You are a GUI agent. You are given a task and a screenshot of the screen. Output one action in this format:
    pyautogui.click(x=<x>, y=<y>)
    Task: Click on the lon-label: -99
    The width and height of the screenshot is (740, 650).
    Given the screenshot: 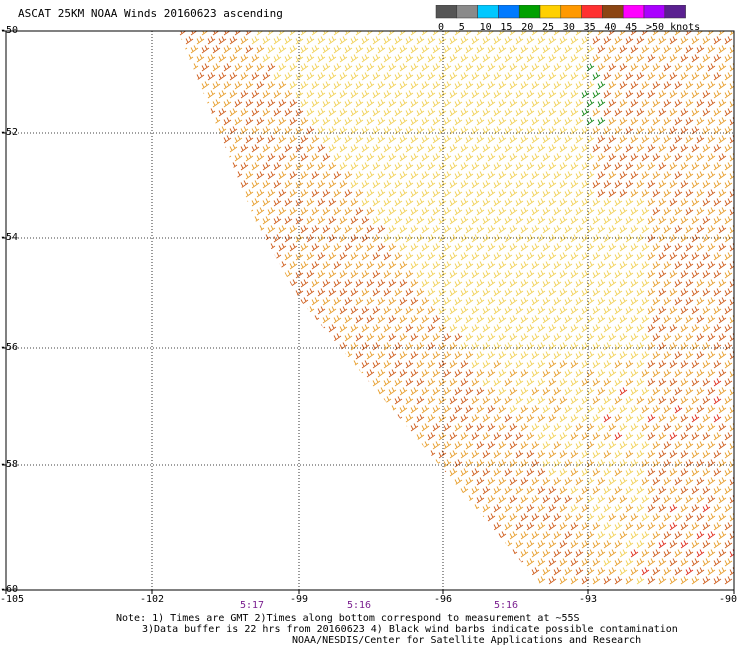 What is the action you would take?
    pyautogui.click(x=299, y=599)
    